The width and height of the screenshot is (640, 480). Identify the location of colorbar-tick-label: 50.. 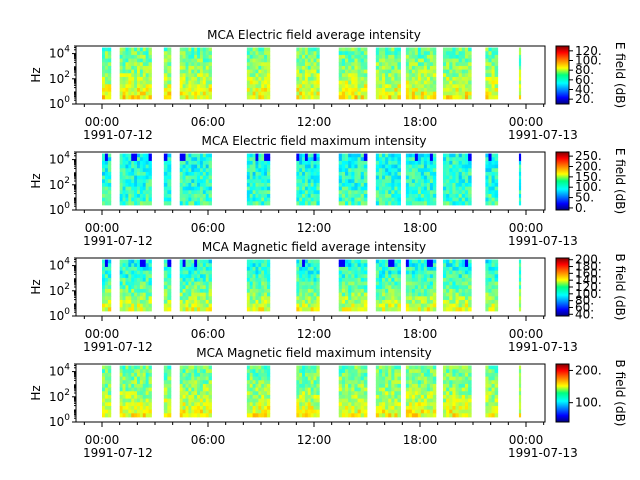
(584, 198).